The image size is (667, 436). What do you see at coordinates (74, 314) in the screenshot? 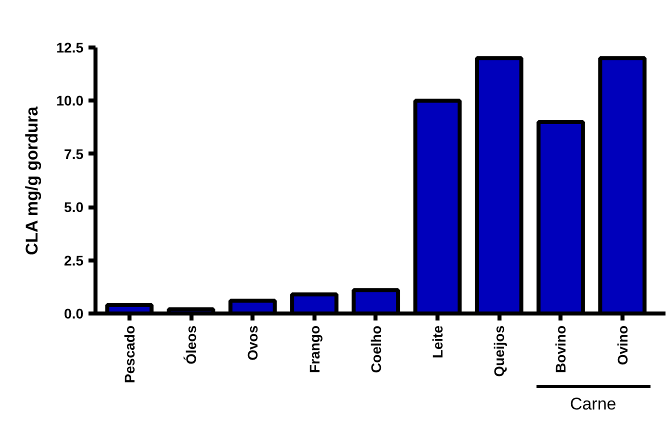
I see `y-tick-label: 0.0` at bounding box center [74, 314].